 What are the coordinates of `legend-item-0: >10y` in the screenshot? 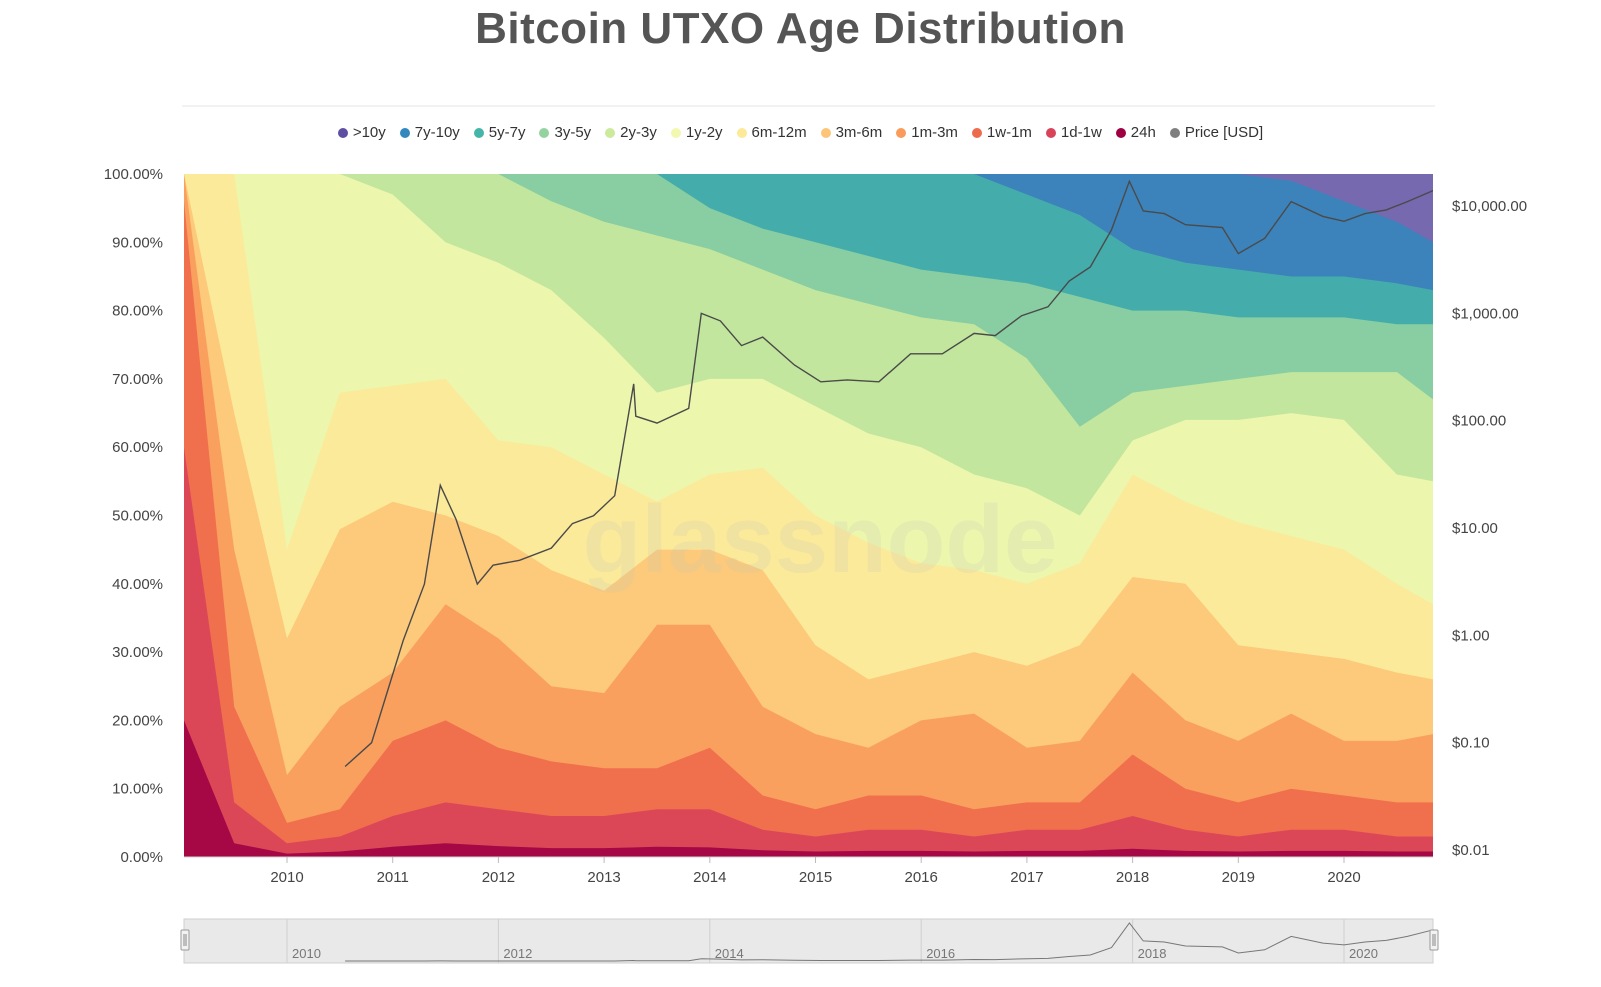 It's located at (361, 132).